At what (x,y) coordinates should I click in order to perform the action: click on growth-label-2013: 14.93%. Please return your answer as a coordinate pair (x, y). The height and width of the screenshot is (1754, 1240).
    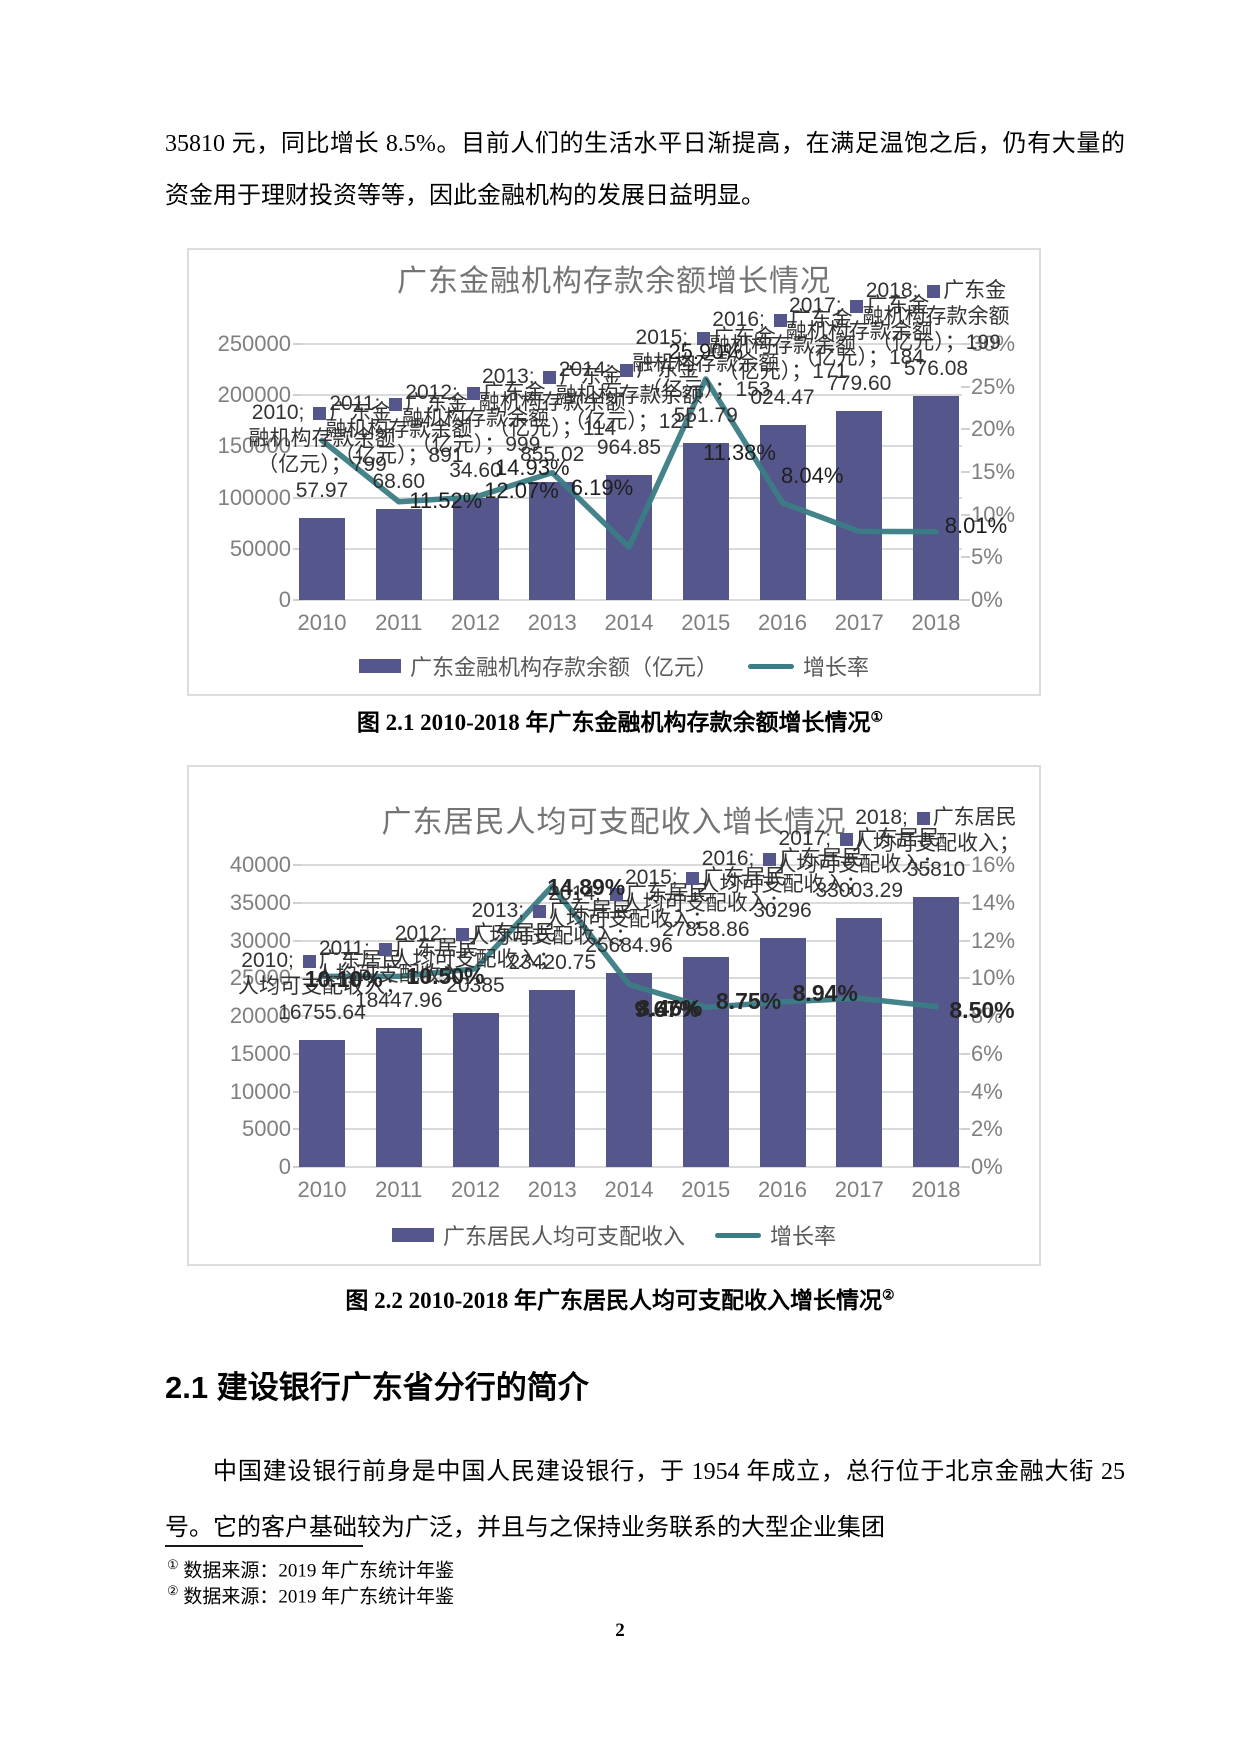
    Looking at the image, I should click on (532, 467).